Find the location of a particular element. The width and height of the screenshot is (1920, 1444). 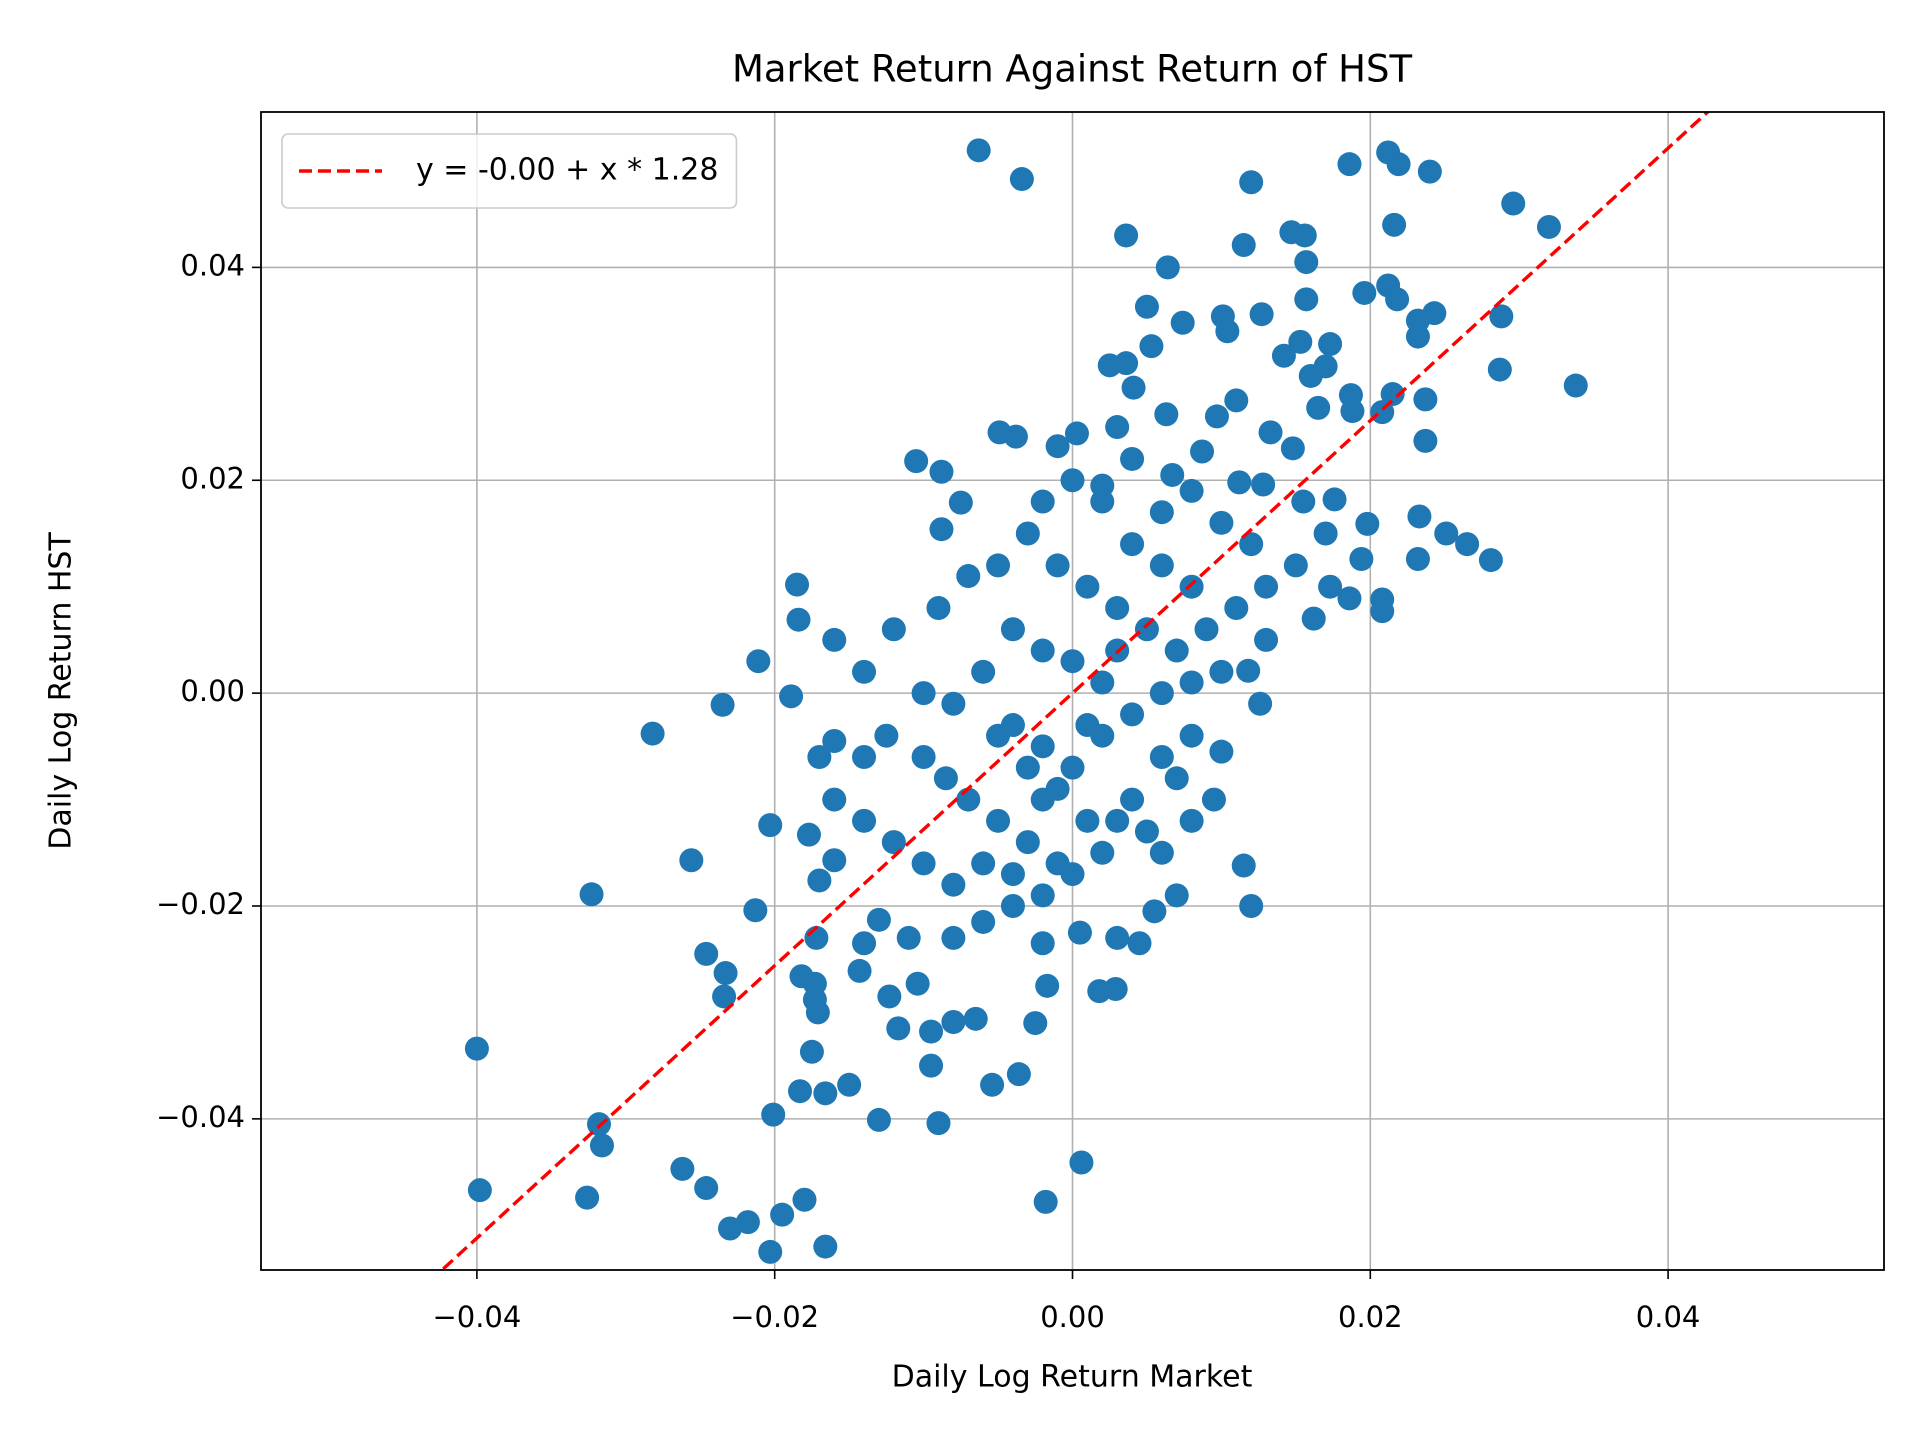

x-tick-label: −0.04 is located at coordinates (476, 1317).